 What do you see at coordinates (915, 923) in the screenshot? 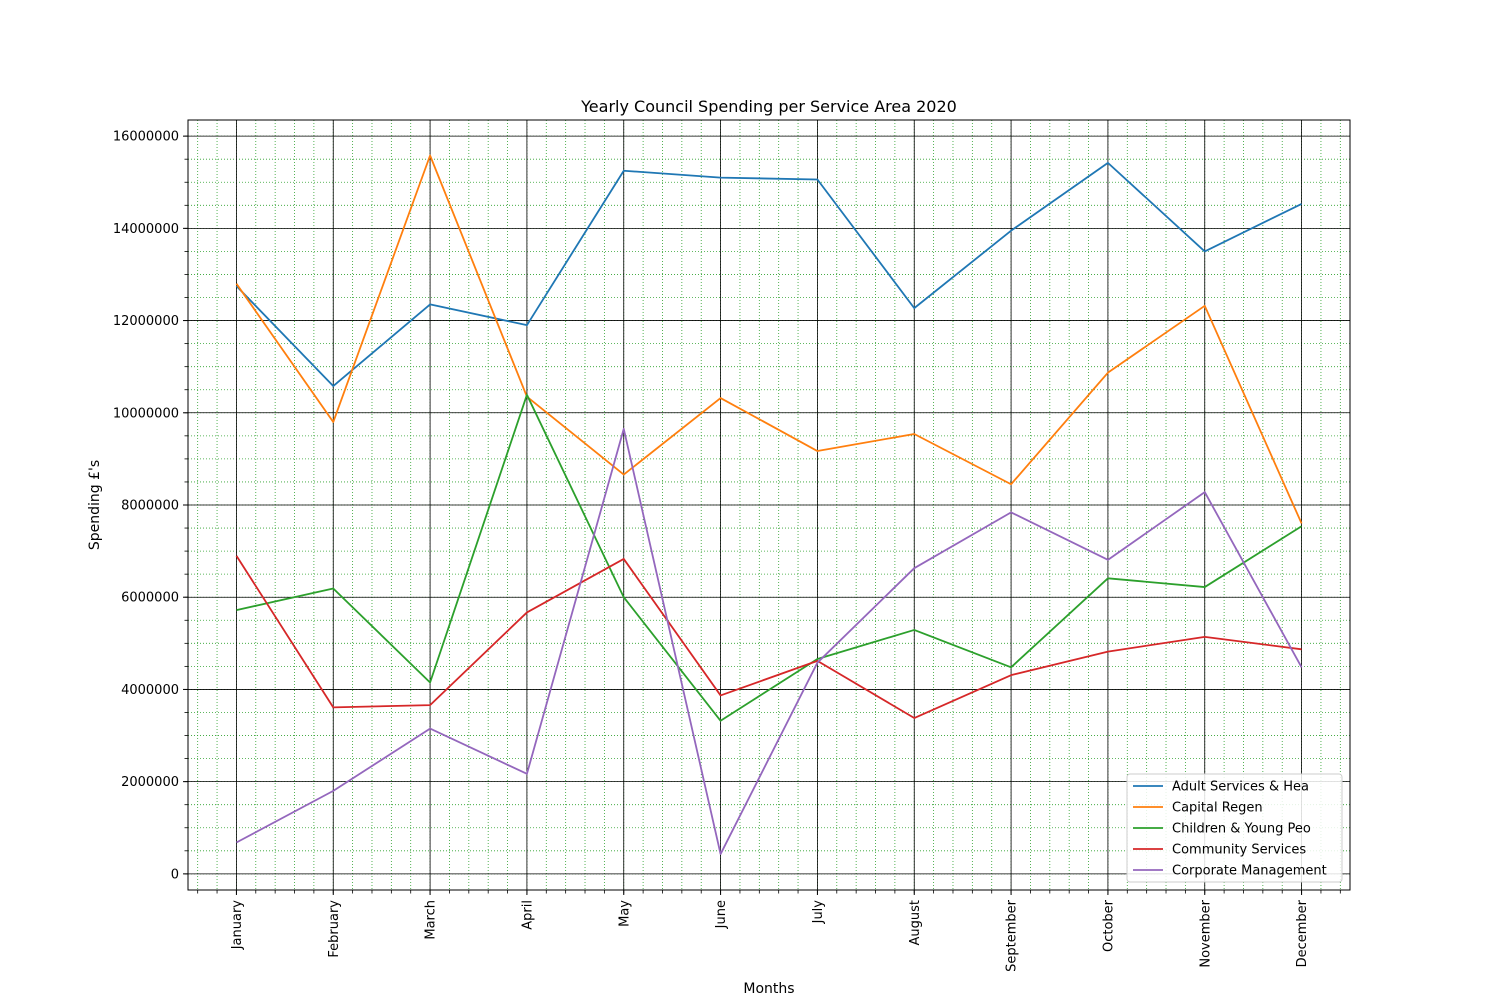
I see `x-tick-label: August` at bounding box center [915, 923].